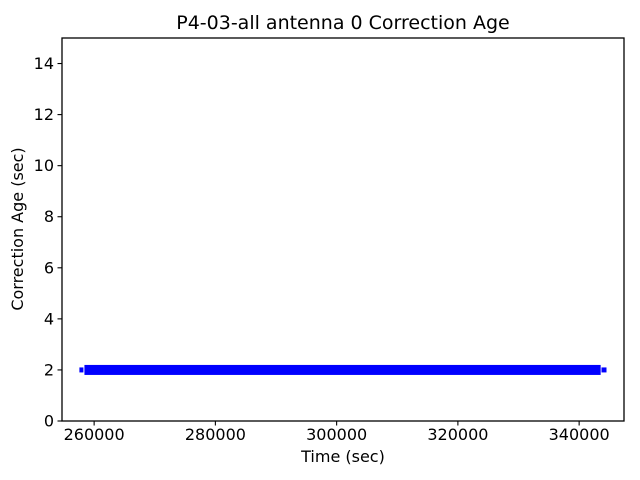  I want to click on chart-title: P4-03-all antenna 0 Correction Age, so click(342, 23).